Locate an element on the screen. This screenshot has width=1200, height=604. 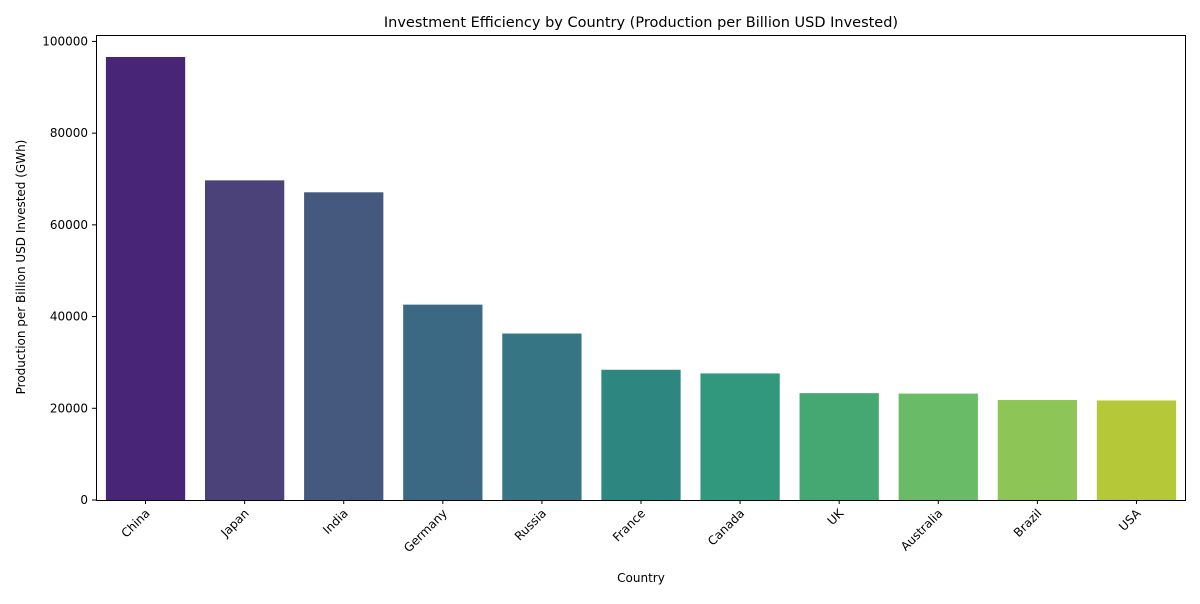
bar-australia is located at coordinates (938, 446).